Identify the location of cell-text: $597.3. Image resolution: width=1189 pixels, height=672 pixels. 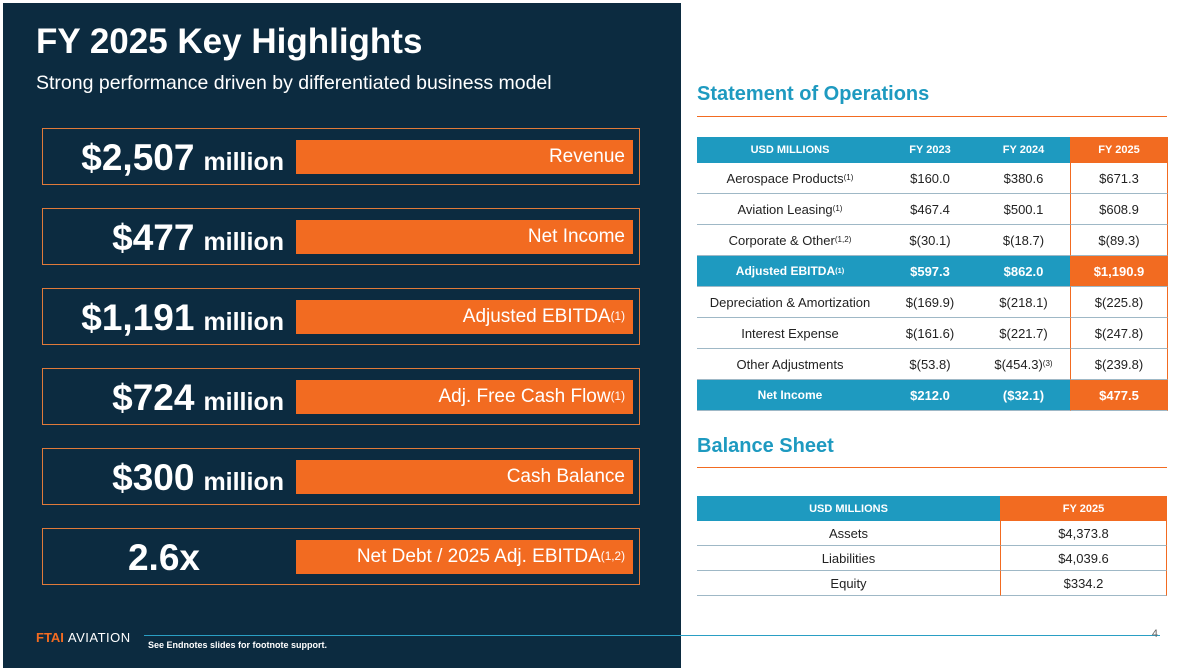
(930, 271).